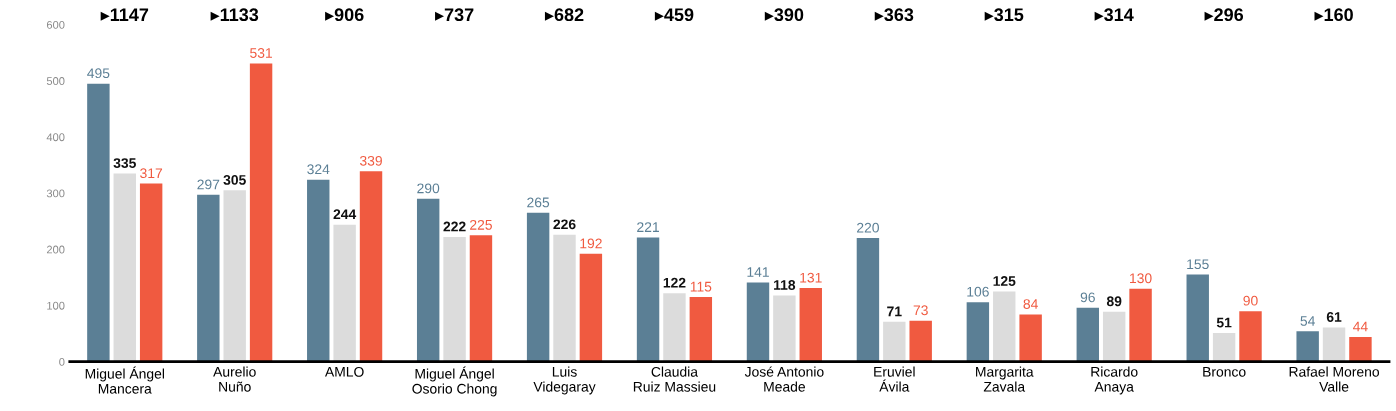  Describe the element at coordinates (674, 379) in the screenshot. I see `x-tick-label: Claudia Ruiz Massieu` at that location.